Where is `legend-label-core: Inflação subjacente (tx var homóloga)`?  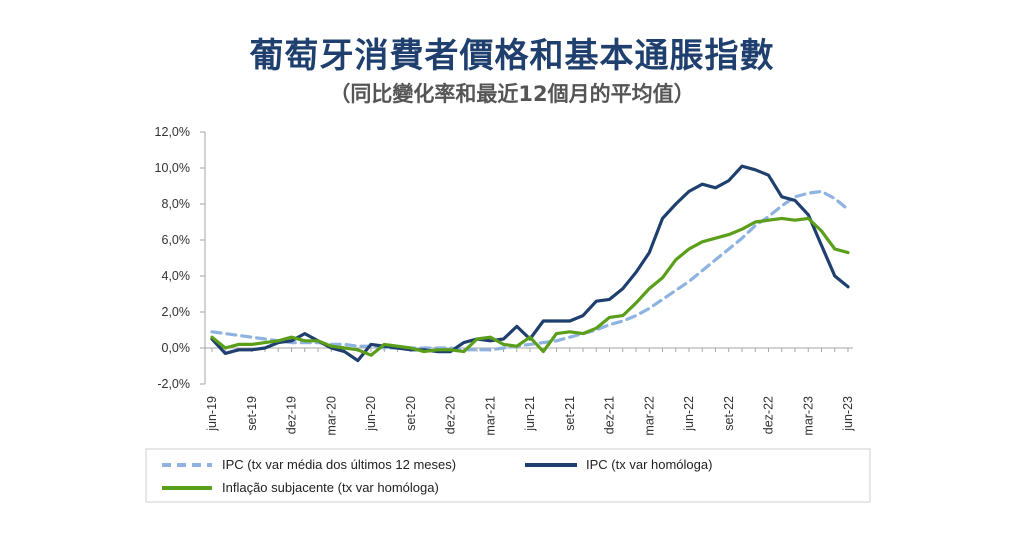 legend-label-core: Inflação subjacente (tx var homóloga) is located at coordinates (330, 487).